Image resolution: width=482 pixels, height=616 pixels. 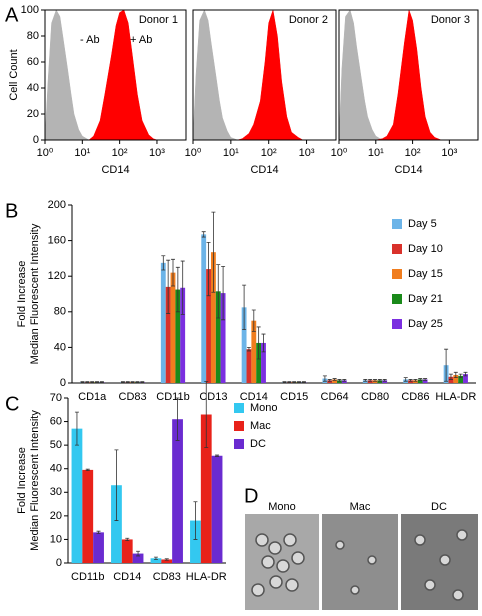 What do you see at coordinates (92, 397) in the screenshot?
I see `x-tick-label: CD1a` at bounding box center [92, 397].